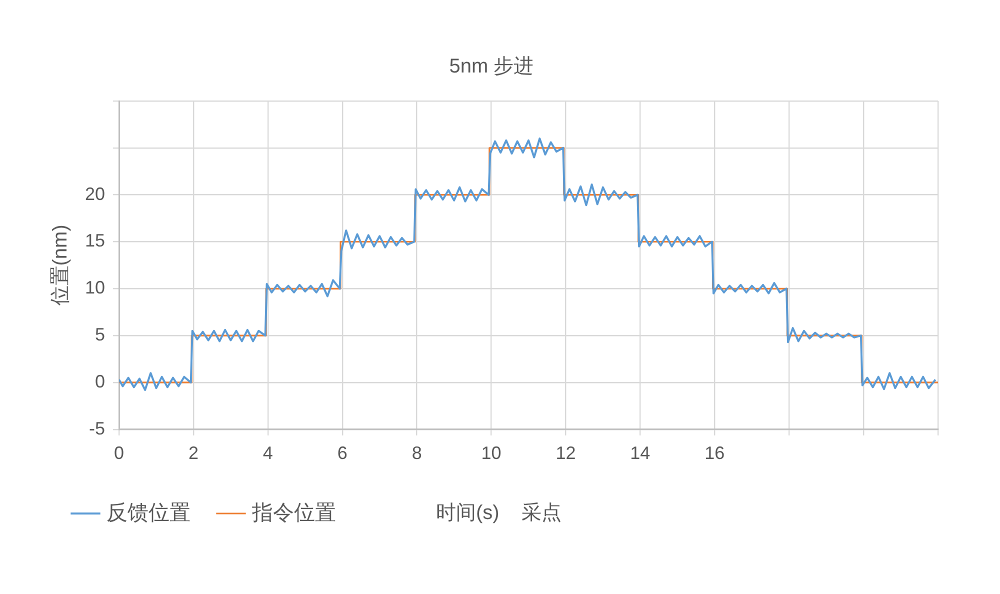 The image size is (1000, 594). What do you see at coordinates (499, 513) in the screenshot?
I see `x-axis-title: 时间(s) 采点` at bounding box center [499, 513].